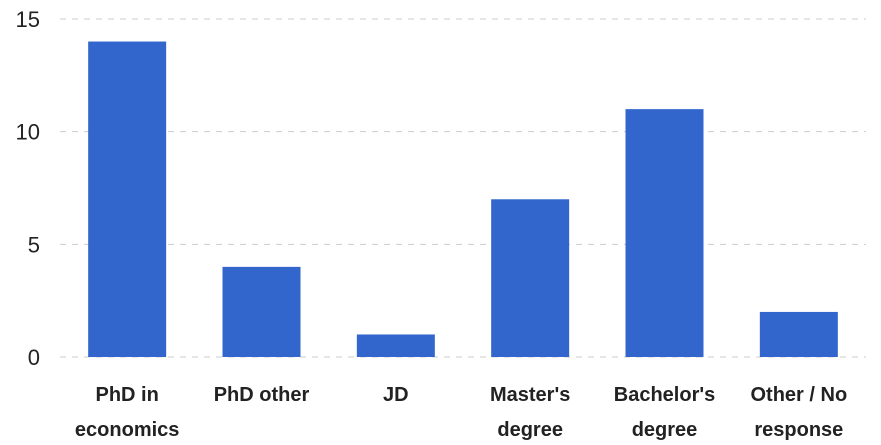 The height and width of the screenshot is (445, 881). What do you see at coordinates (126, 395) in the screenshot?
I see `x-category-label: PhD in` at bounding box center [126, 395].